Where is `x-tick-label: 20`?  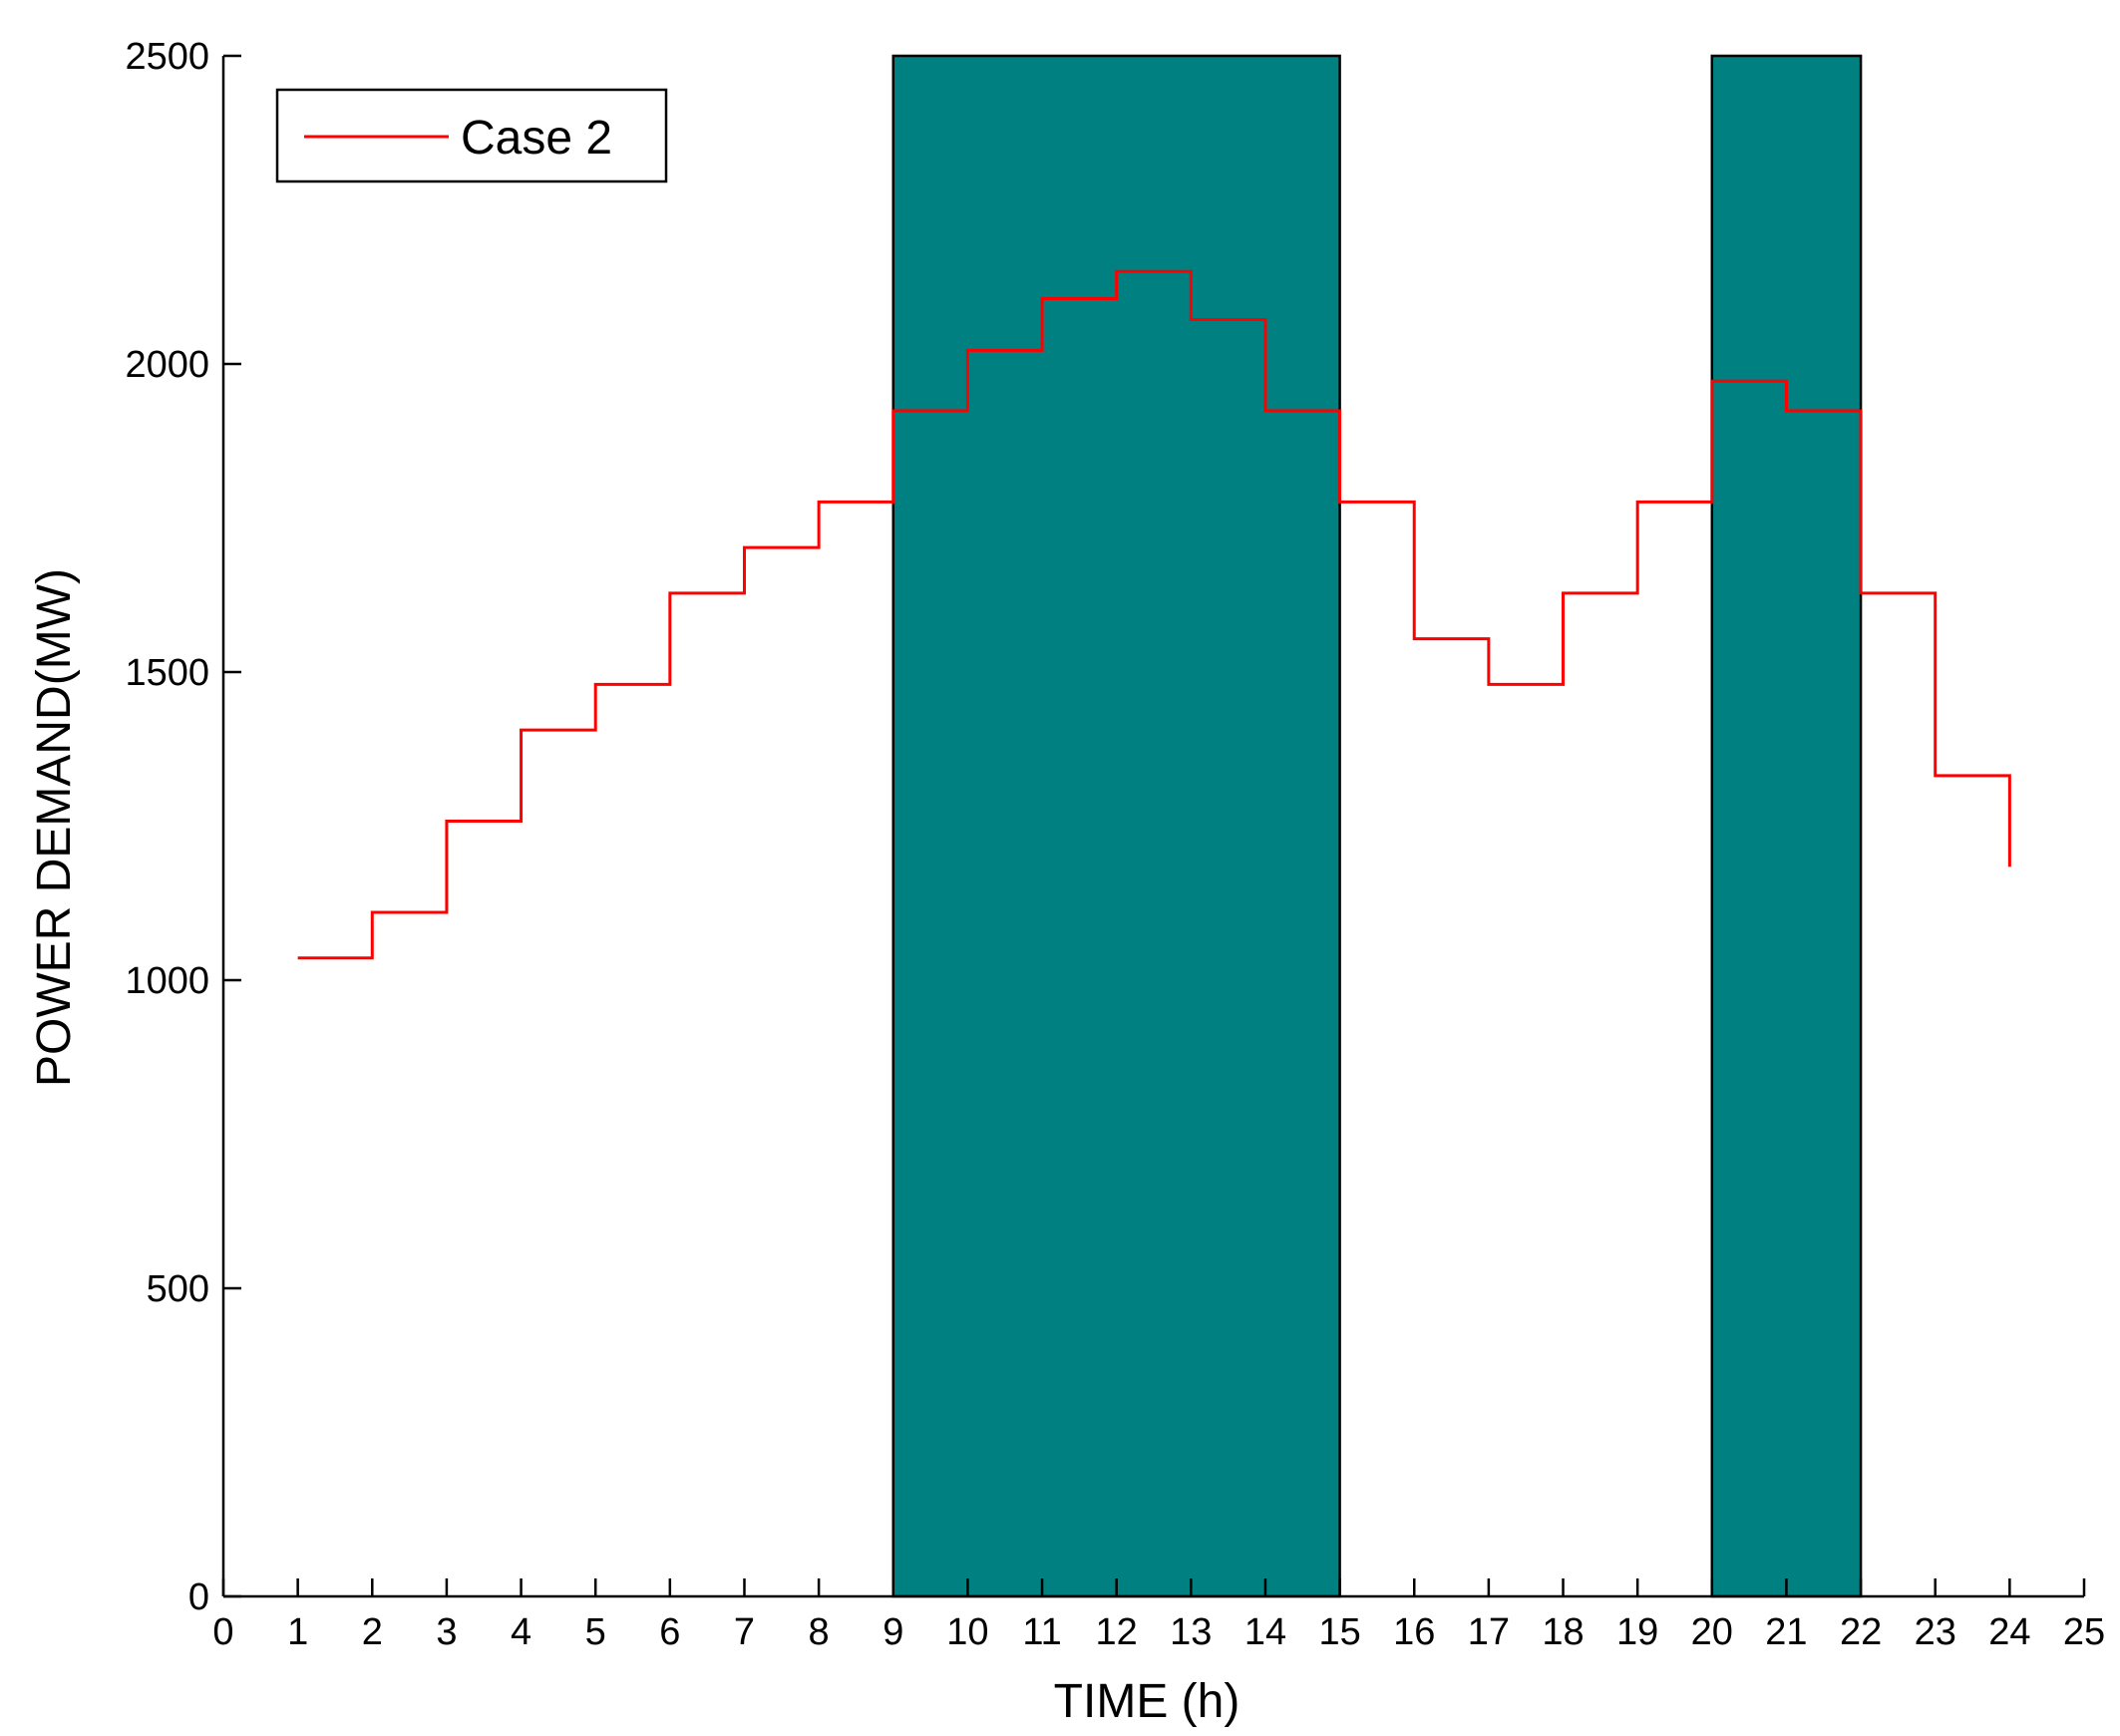
x-tick-label: 20 is located at coordinates (1712, 1632).